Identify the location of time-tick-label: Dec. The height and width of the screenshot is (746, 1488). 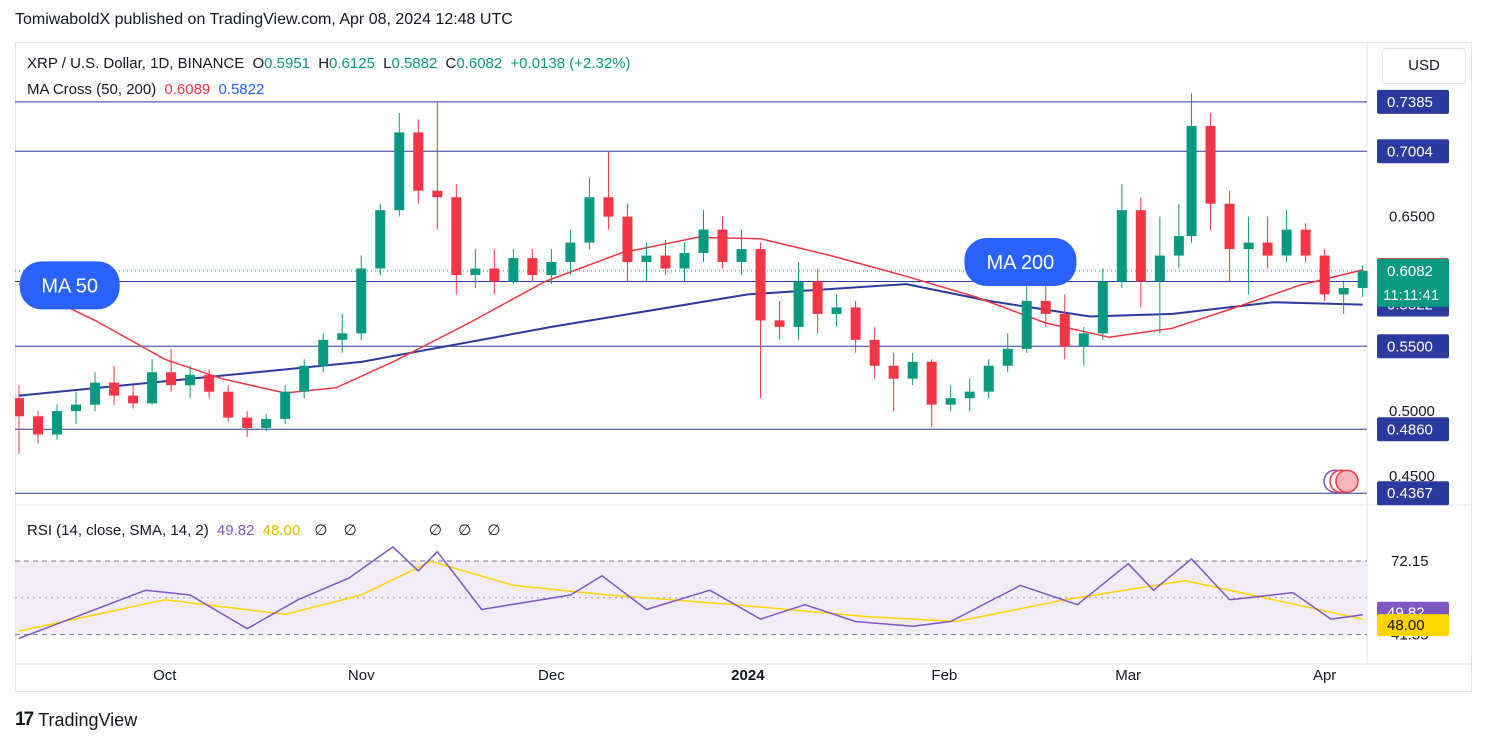
(551, 675).